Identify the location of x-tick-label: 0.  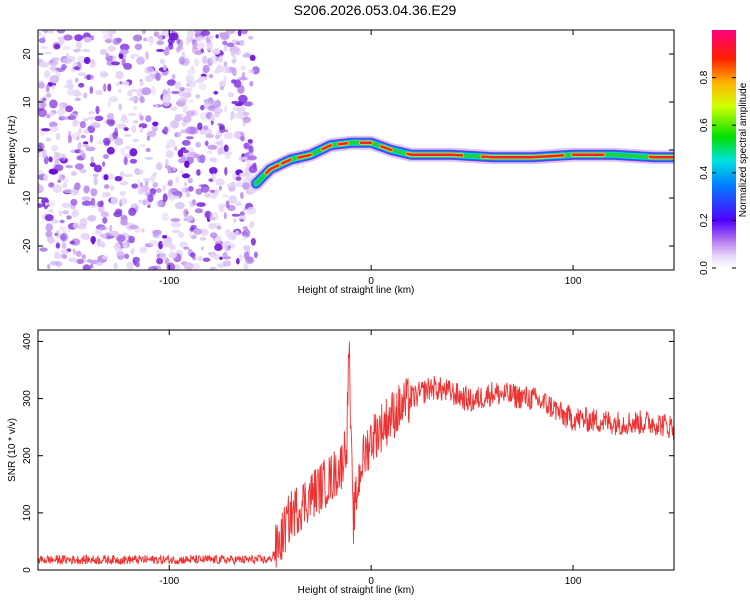
(371, 281).